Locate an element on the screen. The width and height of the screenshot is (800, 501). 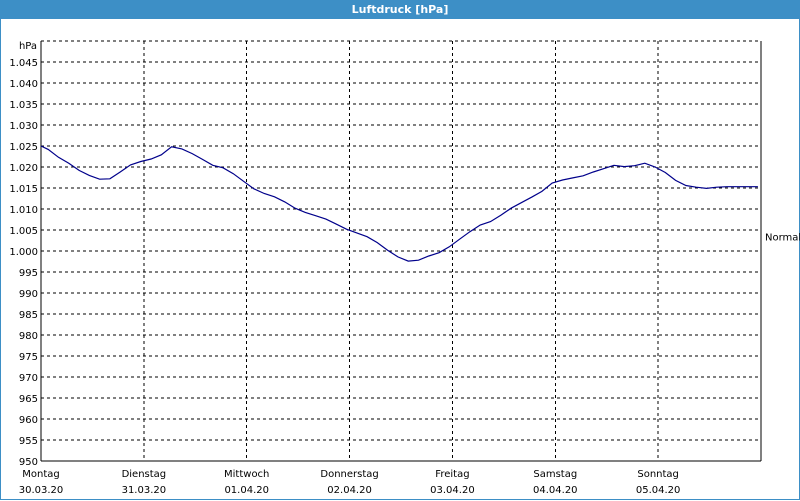
y-tick-label: 1.045 is located at coordinates (23, 63).